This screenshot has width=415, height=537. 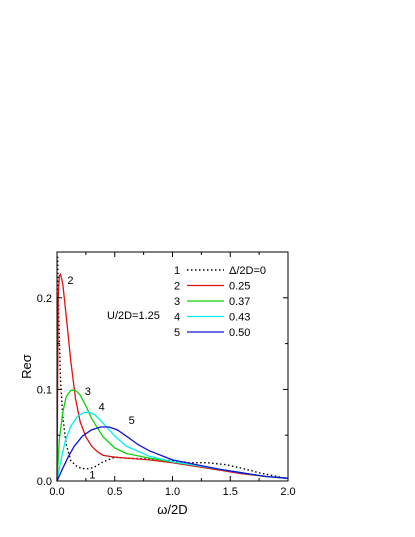 What do you see at coordinates (239, 318) in the screenshot?
I see `legend-label-4: 0.43` at bounding box center [239, 318].